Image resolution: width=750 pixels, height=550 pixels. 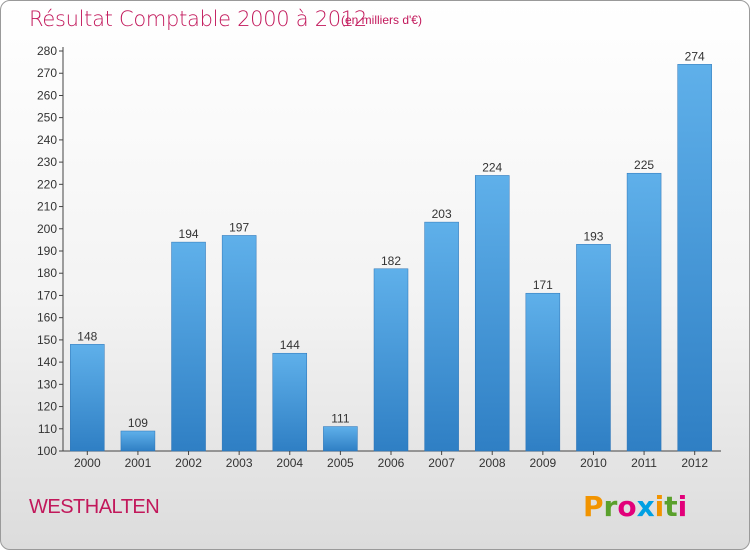 What do you see at coordinates (47, 384) in the screenshot?
I see `y-tick-label: 130` at bounding box center [47, 384].